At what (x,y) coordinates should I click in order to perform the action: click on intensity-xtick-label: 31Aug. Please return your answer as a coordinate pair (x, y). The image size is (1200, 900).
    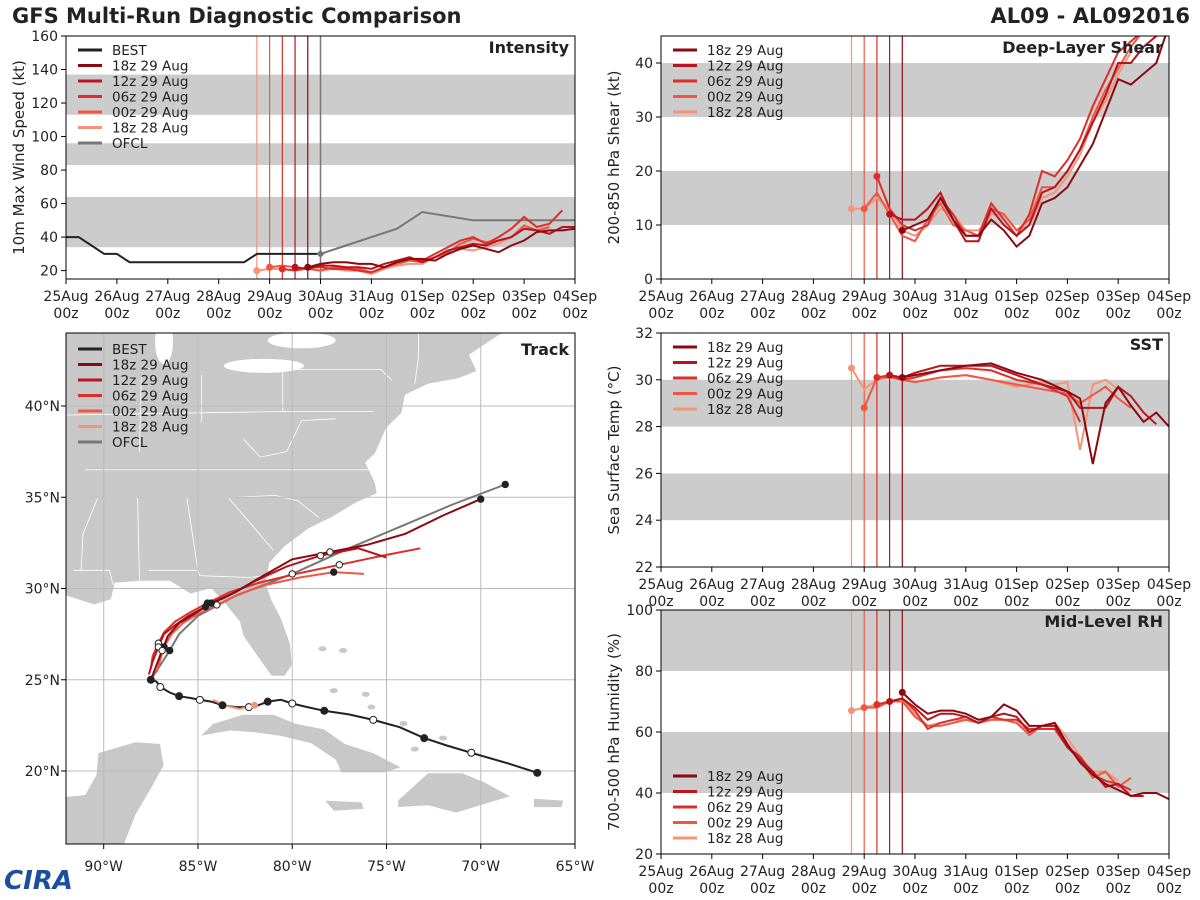
    Looking at the image, I should click on (371, 297).